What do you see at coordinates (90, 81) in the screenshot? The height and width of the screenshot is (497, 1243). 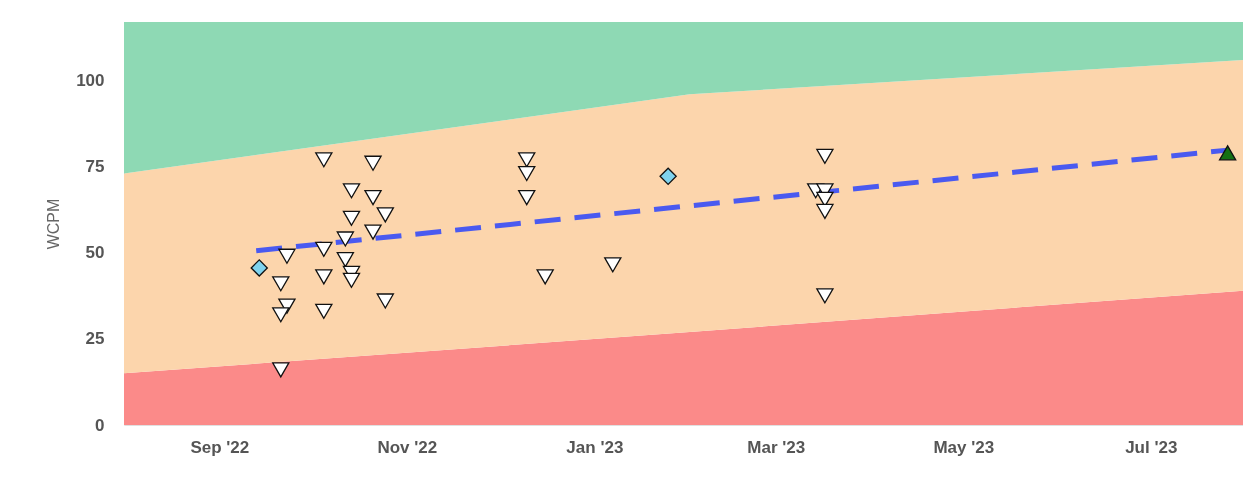 I see `y-tick-label: 100` at bounding box center [90, 81].